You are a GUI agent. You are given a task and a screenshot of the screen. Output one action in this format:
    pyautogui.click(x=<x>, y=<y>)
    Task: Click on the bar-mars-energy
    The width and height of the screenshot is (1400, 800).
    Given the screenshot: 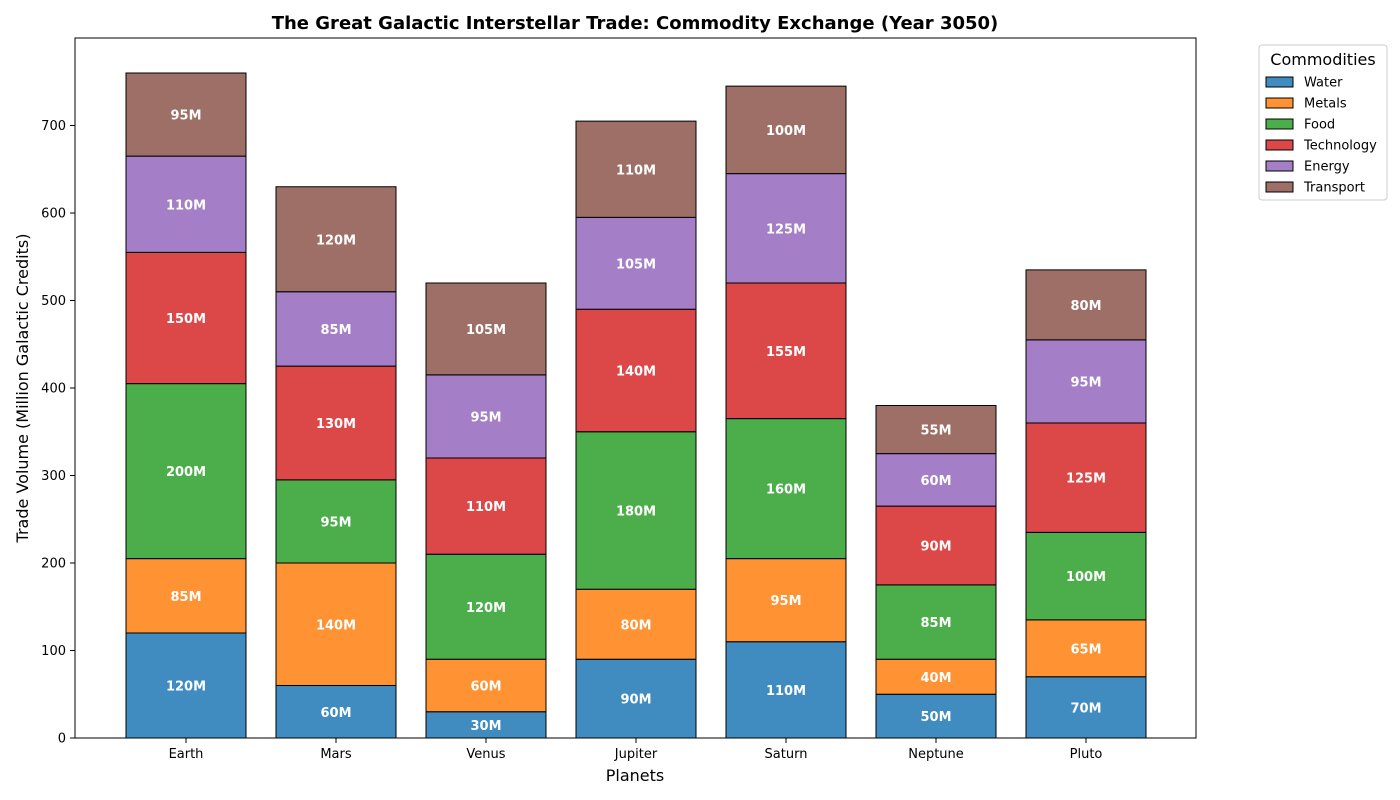 What is the action you would take?
    pyautogui.click(x=336, y=329)
    